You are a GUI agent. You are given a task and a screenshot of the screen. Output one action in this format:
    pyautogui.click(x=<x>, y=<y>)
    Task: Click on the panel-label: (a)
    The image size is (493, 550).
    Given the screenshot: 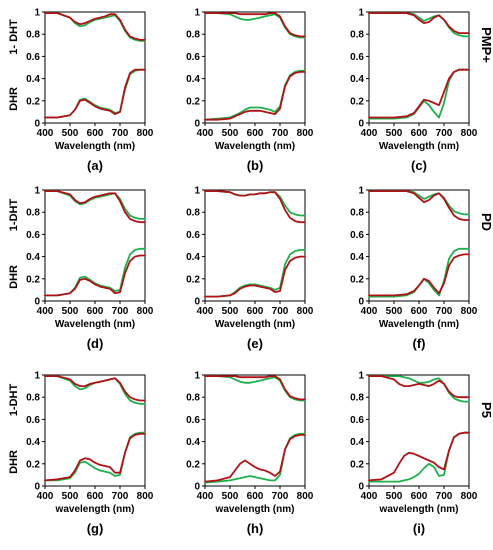 What is the action you would take?
    pyautogui.click(x=95, y=165)
    